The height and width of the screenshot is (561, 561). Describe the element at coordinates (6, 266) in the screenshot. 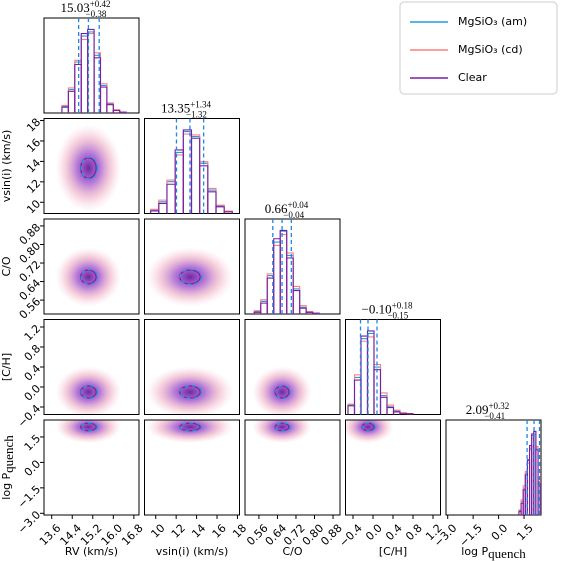

I see `label-main: C/O` at that location.